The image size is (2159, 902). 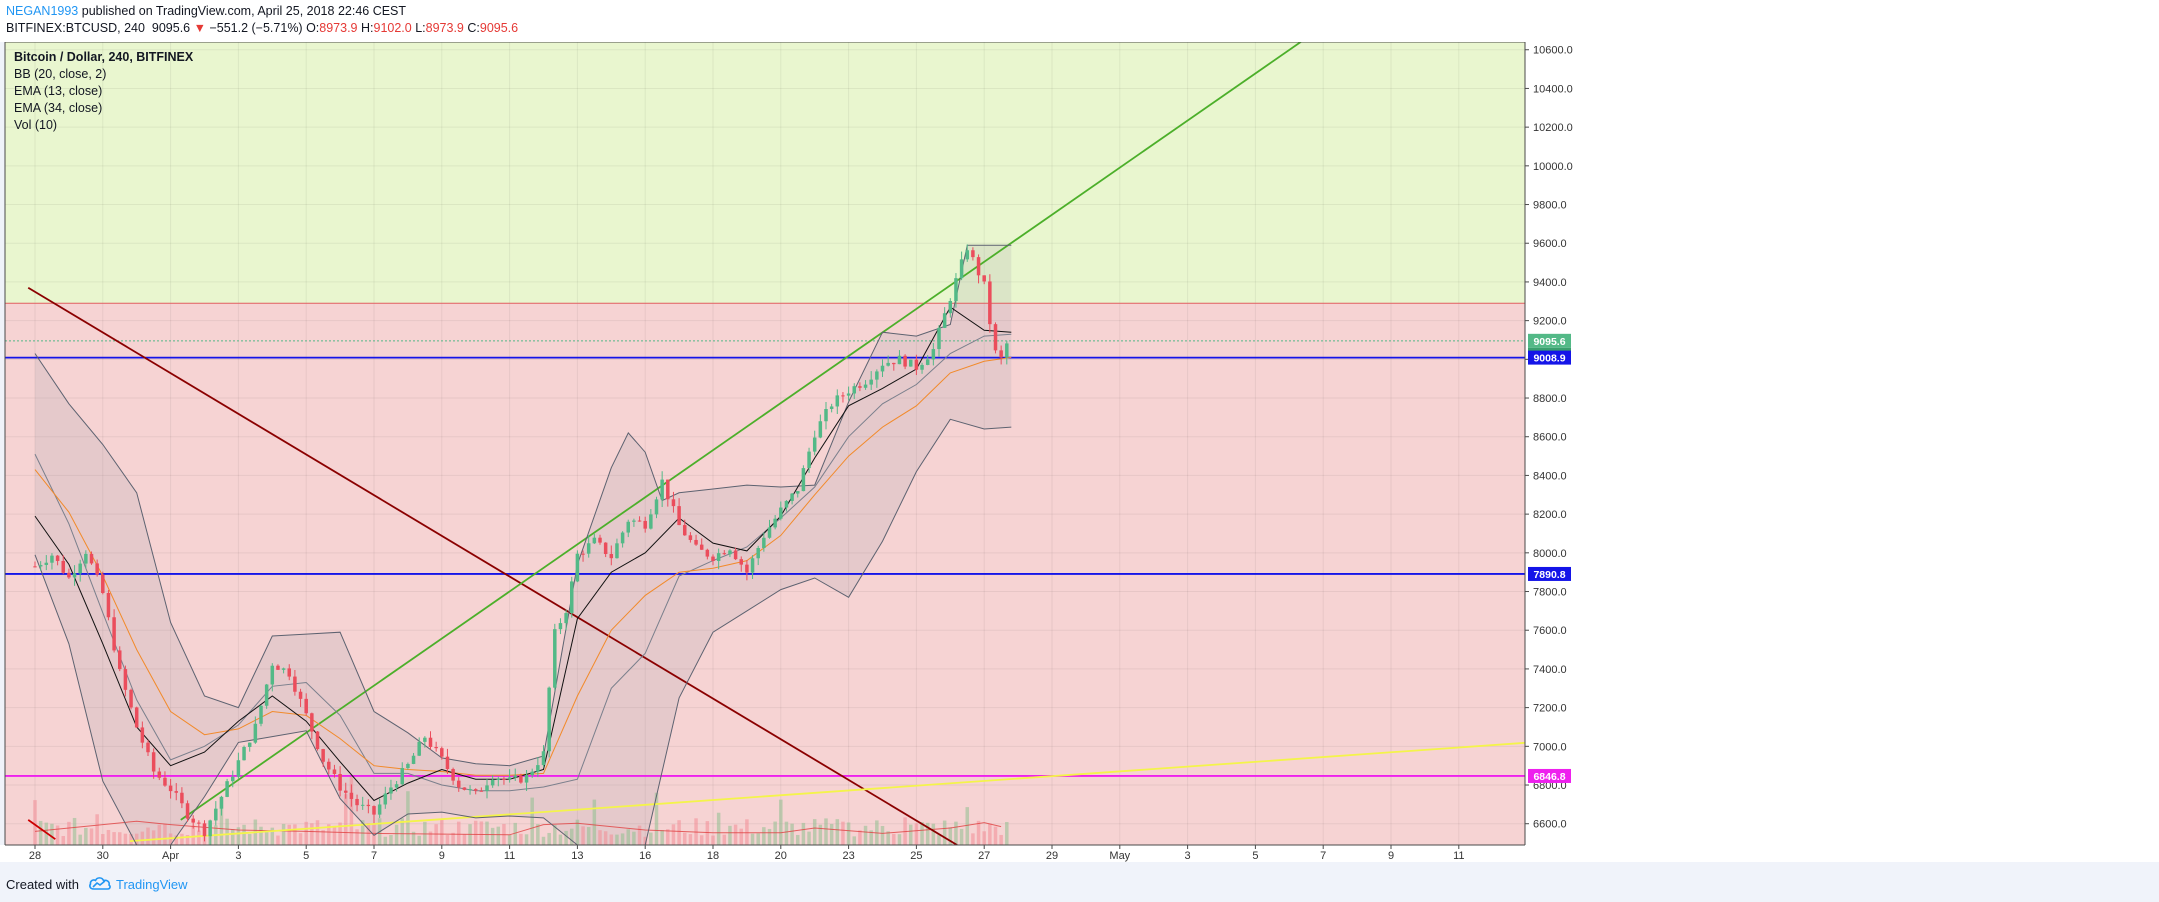 I want to click on indicator-legend-0: BB (20, close, 2), so click(x=60, y=74).